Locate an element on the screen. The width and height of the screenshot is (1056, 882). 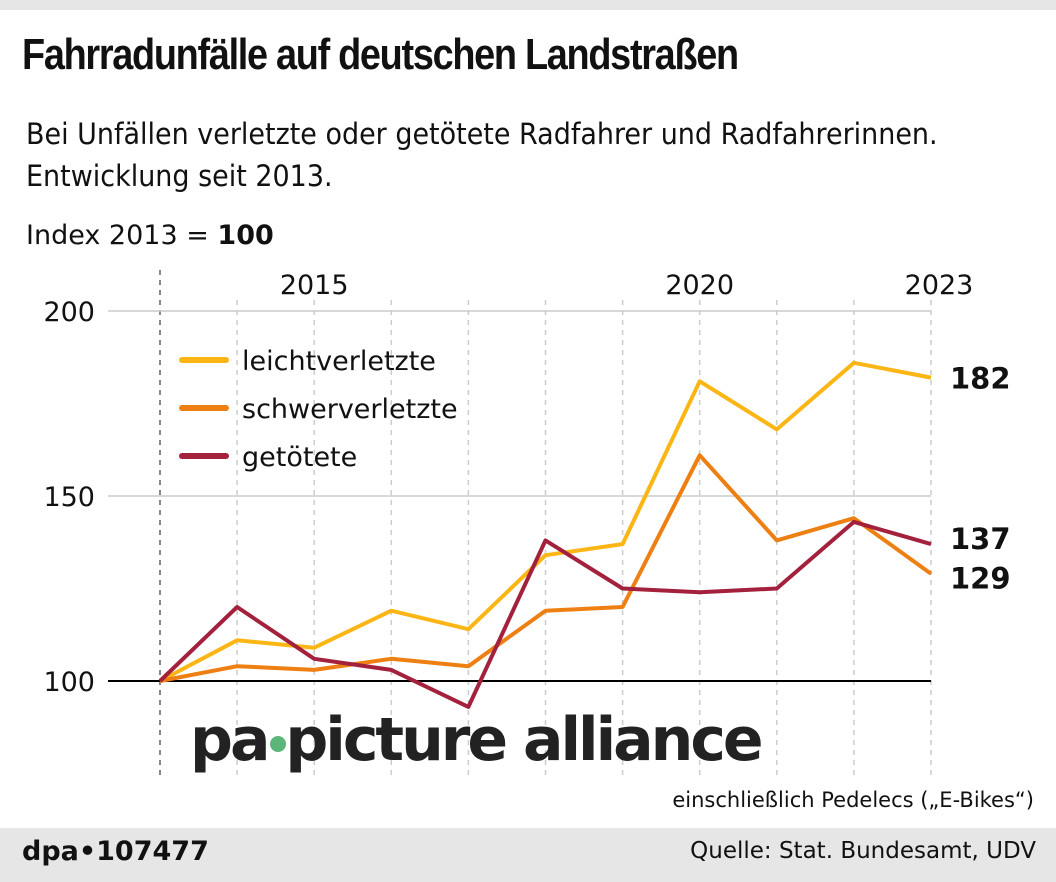
index-value: 100 is located at coordinates (245, 235).